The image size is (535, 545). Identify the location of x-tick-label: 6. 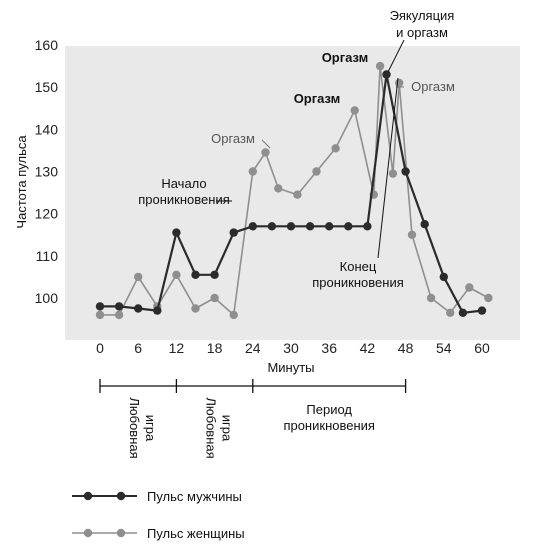
(138, 348).